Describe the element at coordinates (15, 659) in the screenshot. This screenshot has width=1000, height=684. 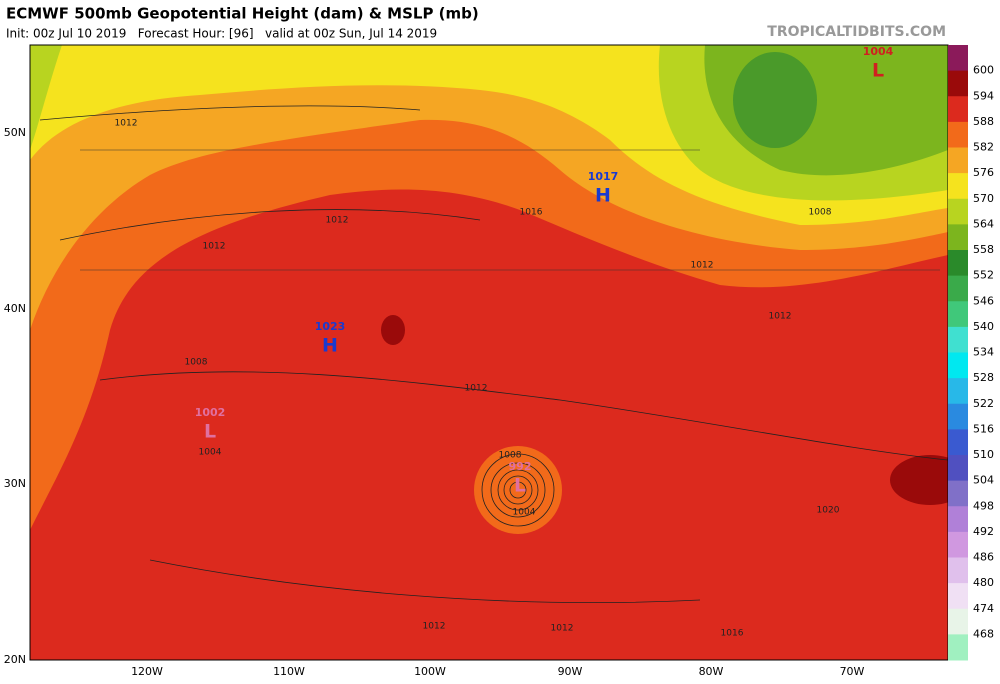
I see `lat-label: 20N` at that location.